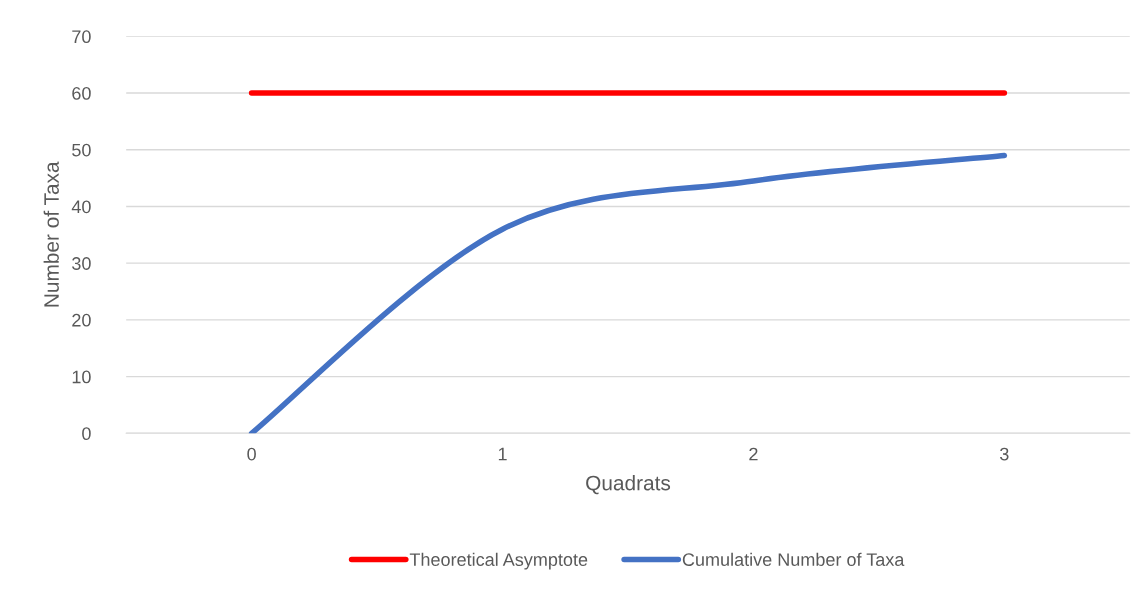 This screenshot has width=1147, height=606. What do you see at coordinates (81, 37) in the screenshot?
I see `y-tick-label: 70` at bounding box center [81, 37].